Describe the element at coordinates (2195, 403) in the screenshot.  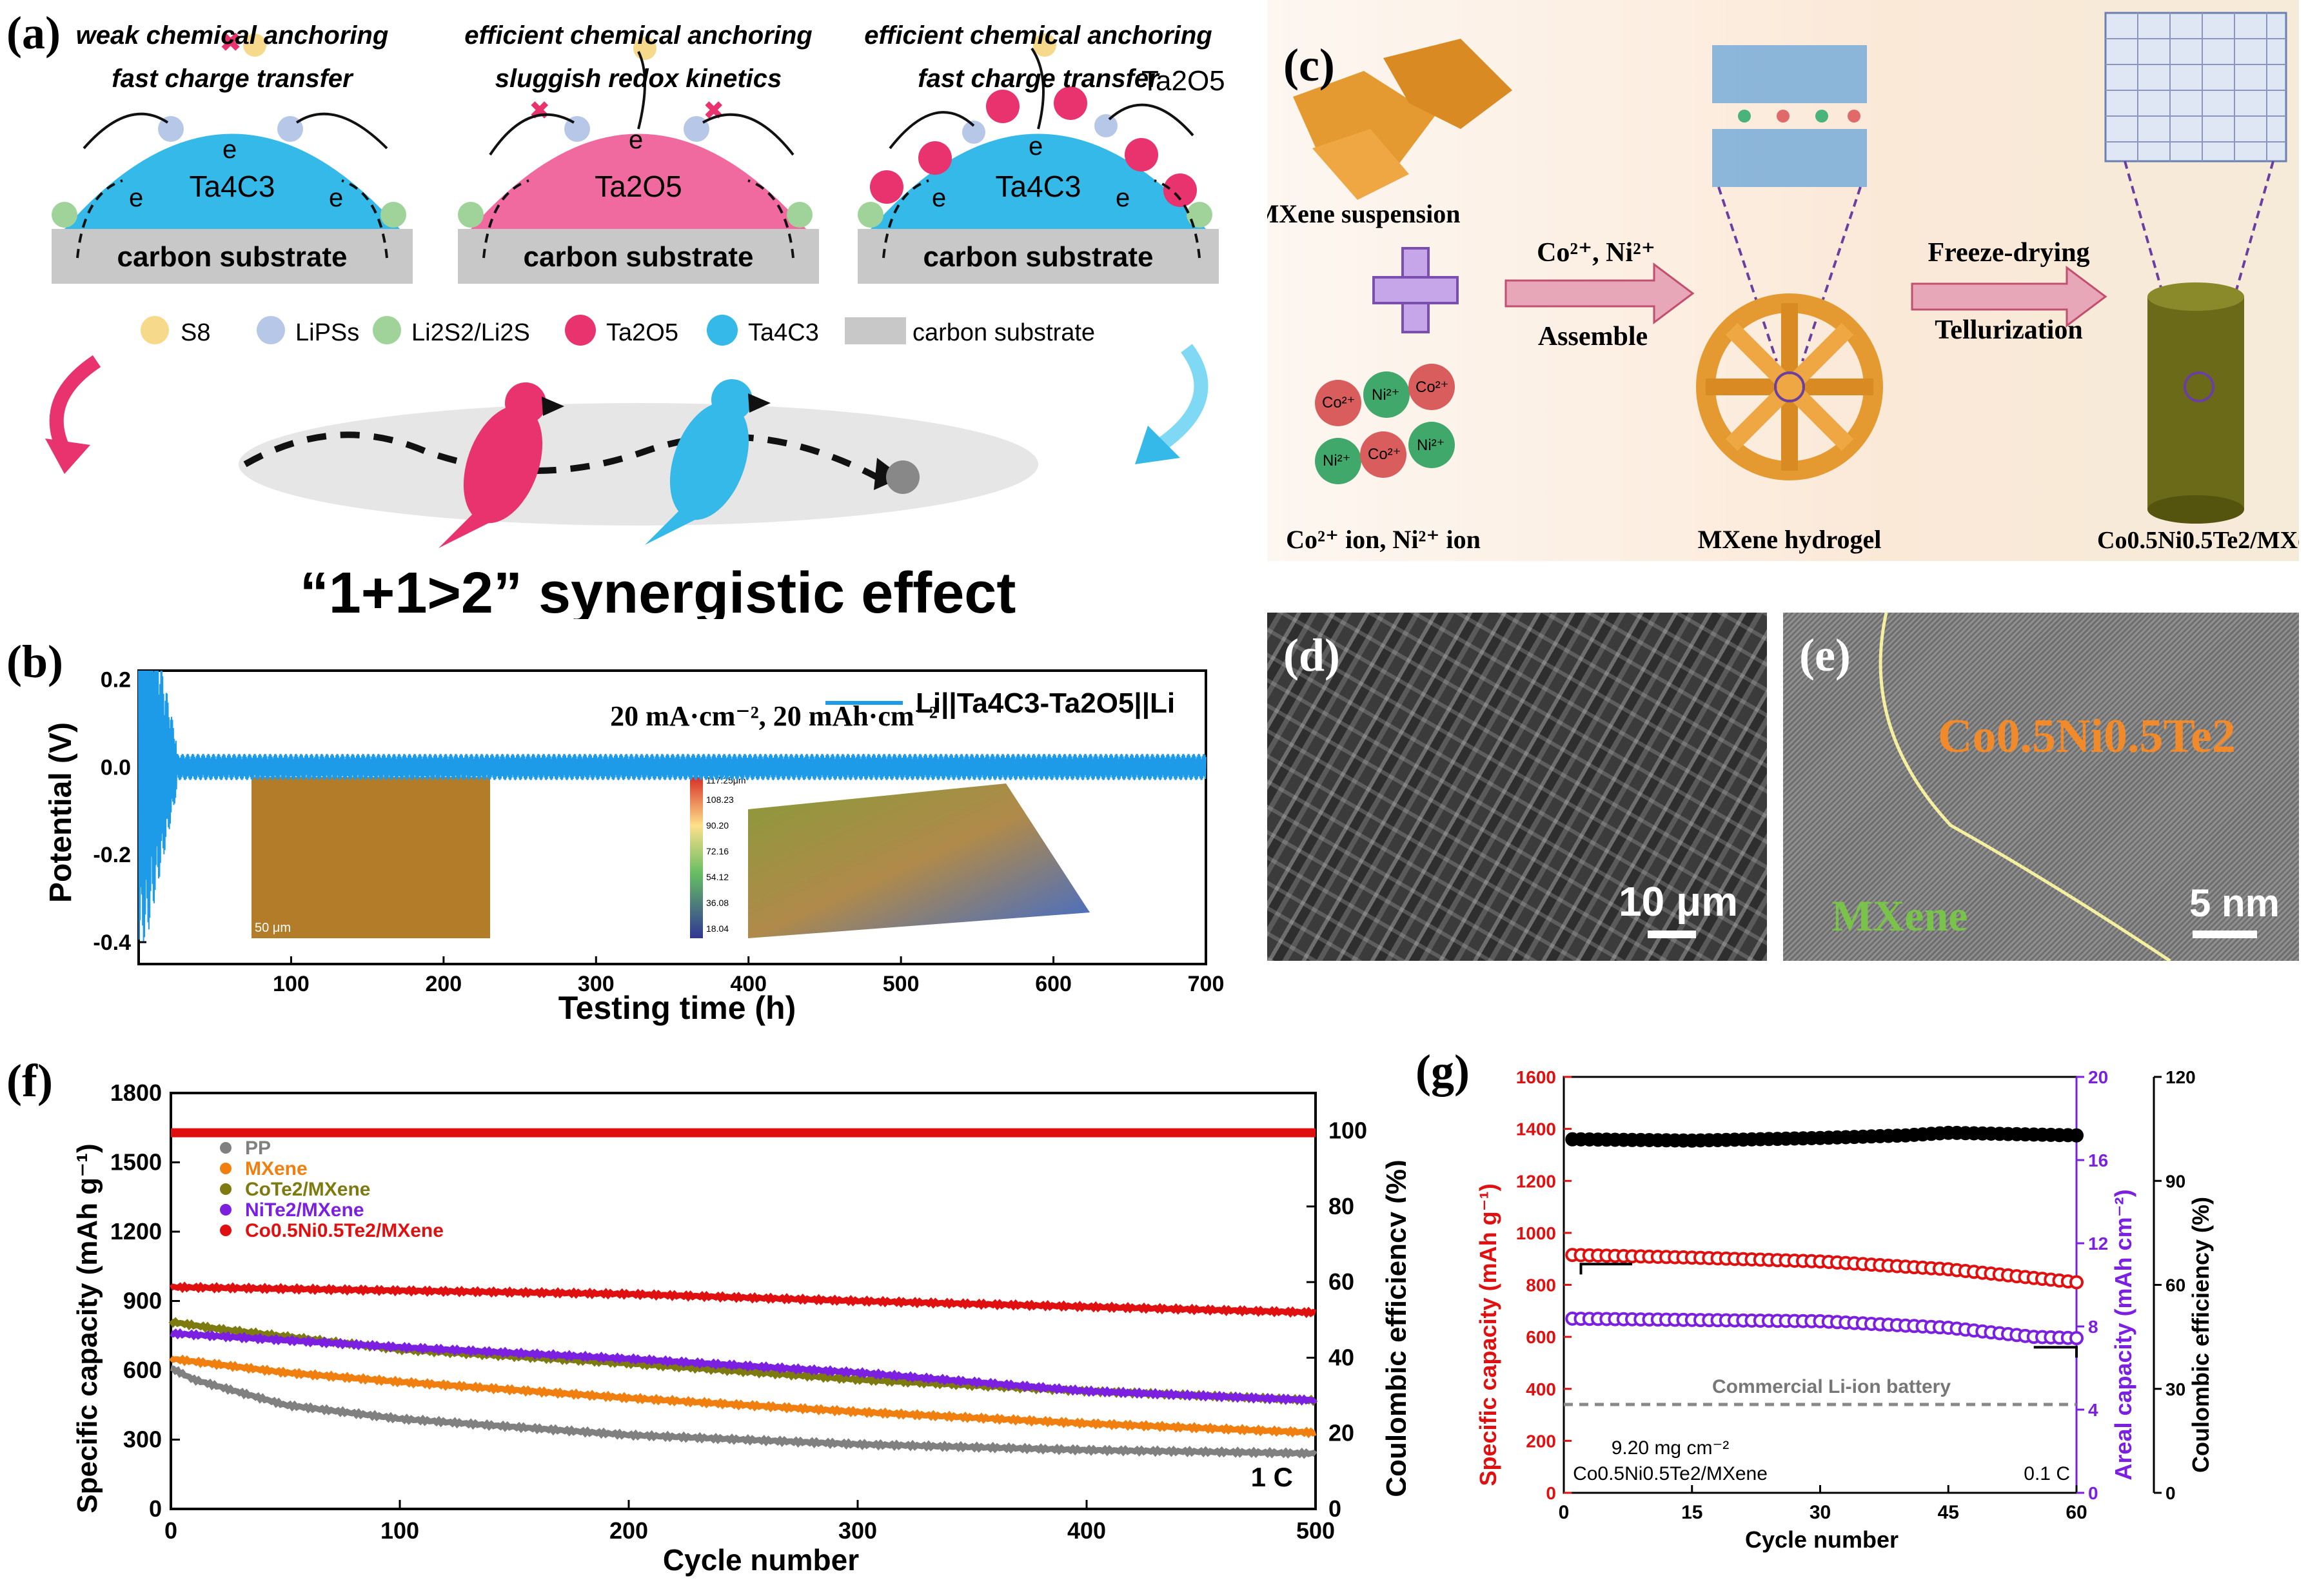
I see `product-cylinder-icon` at that location.